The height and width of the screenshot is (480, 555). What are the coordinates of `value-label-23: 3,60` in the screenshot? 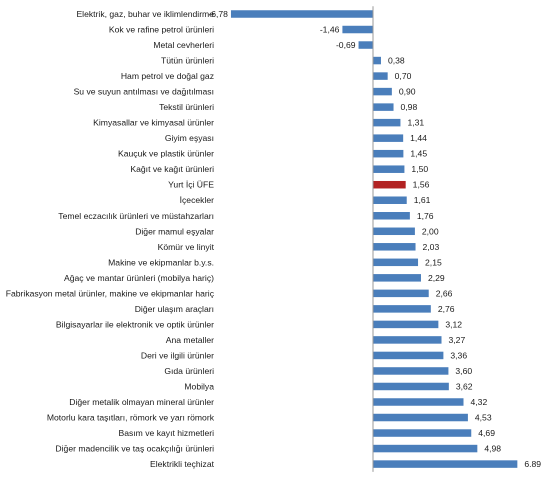 It's located at (463, 371).